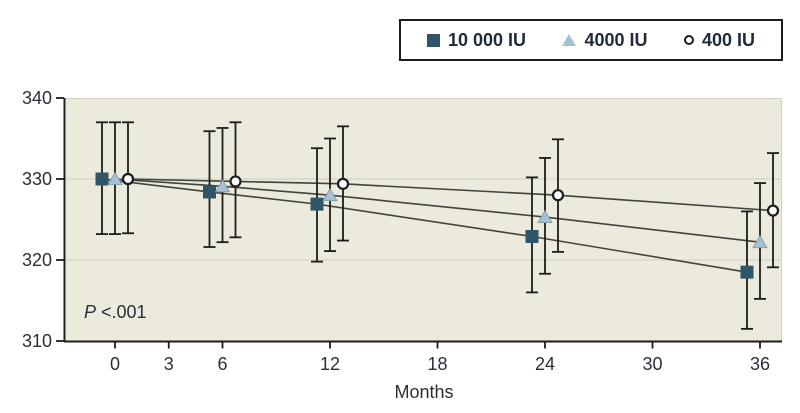  I want to click on circle-marker-icon, so click(688, 40).